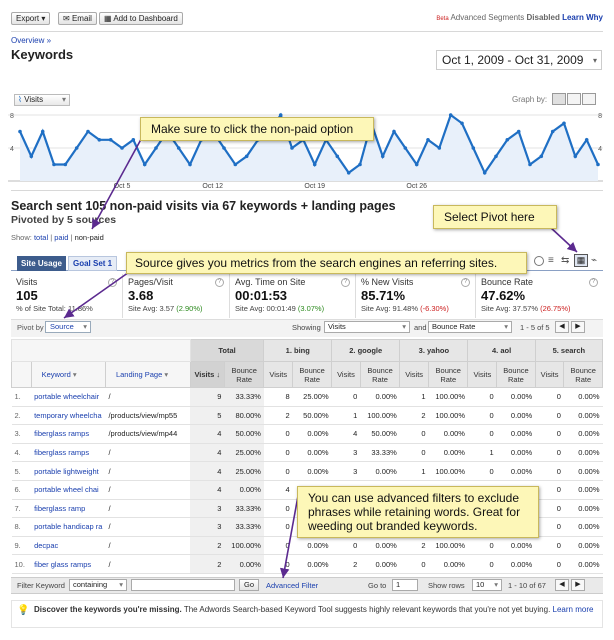  I want to click on bing-bounce-header: Bounce Rate, so click(312, 374).